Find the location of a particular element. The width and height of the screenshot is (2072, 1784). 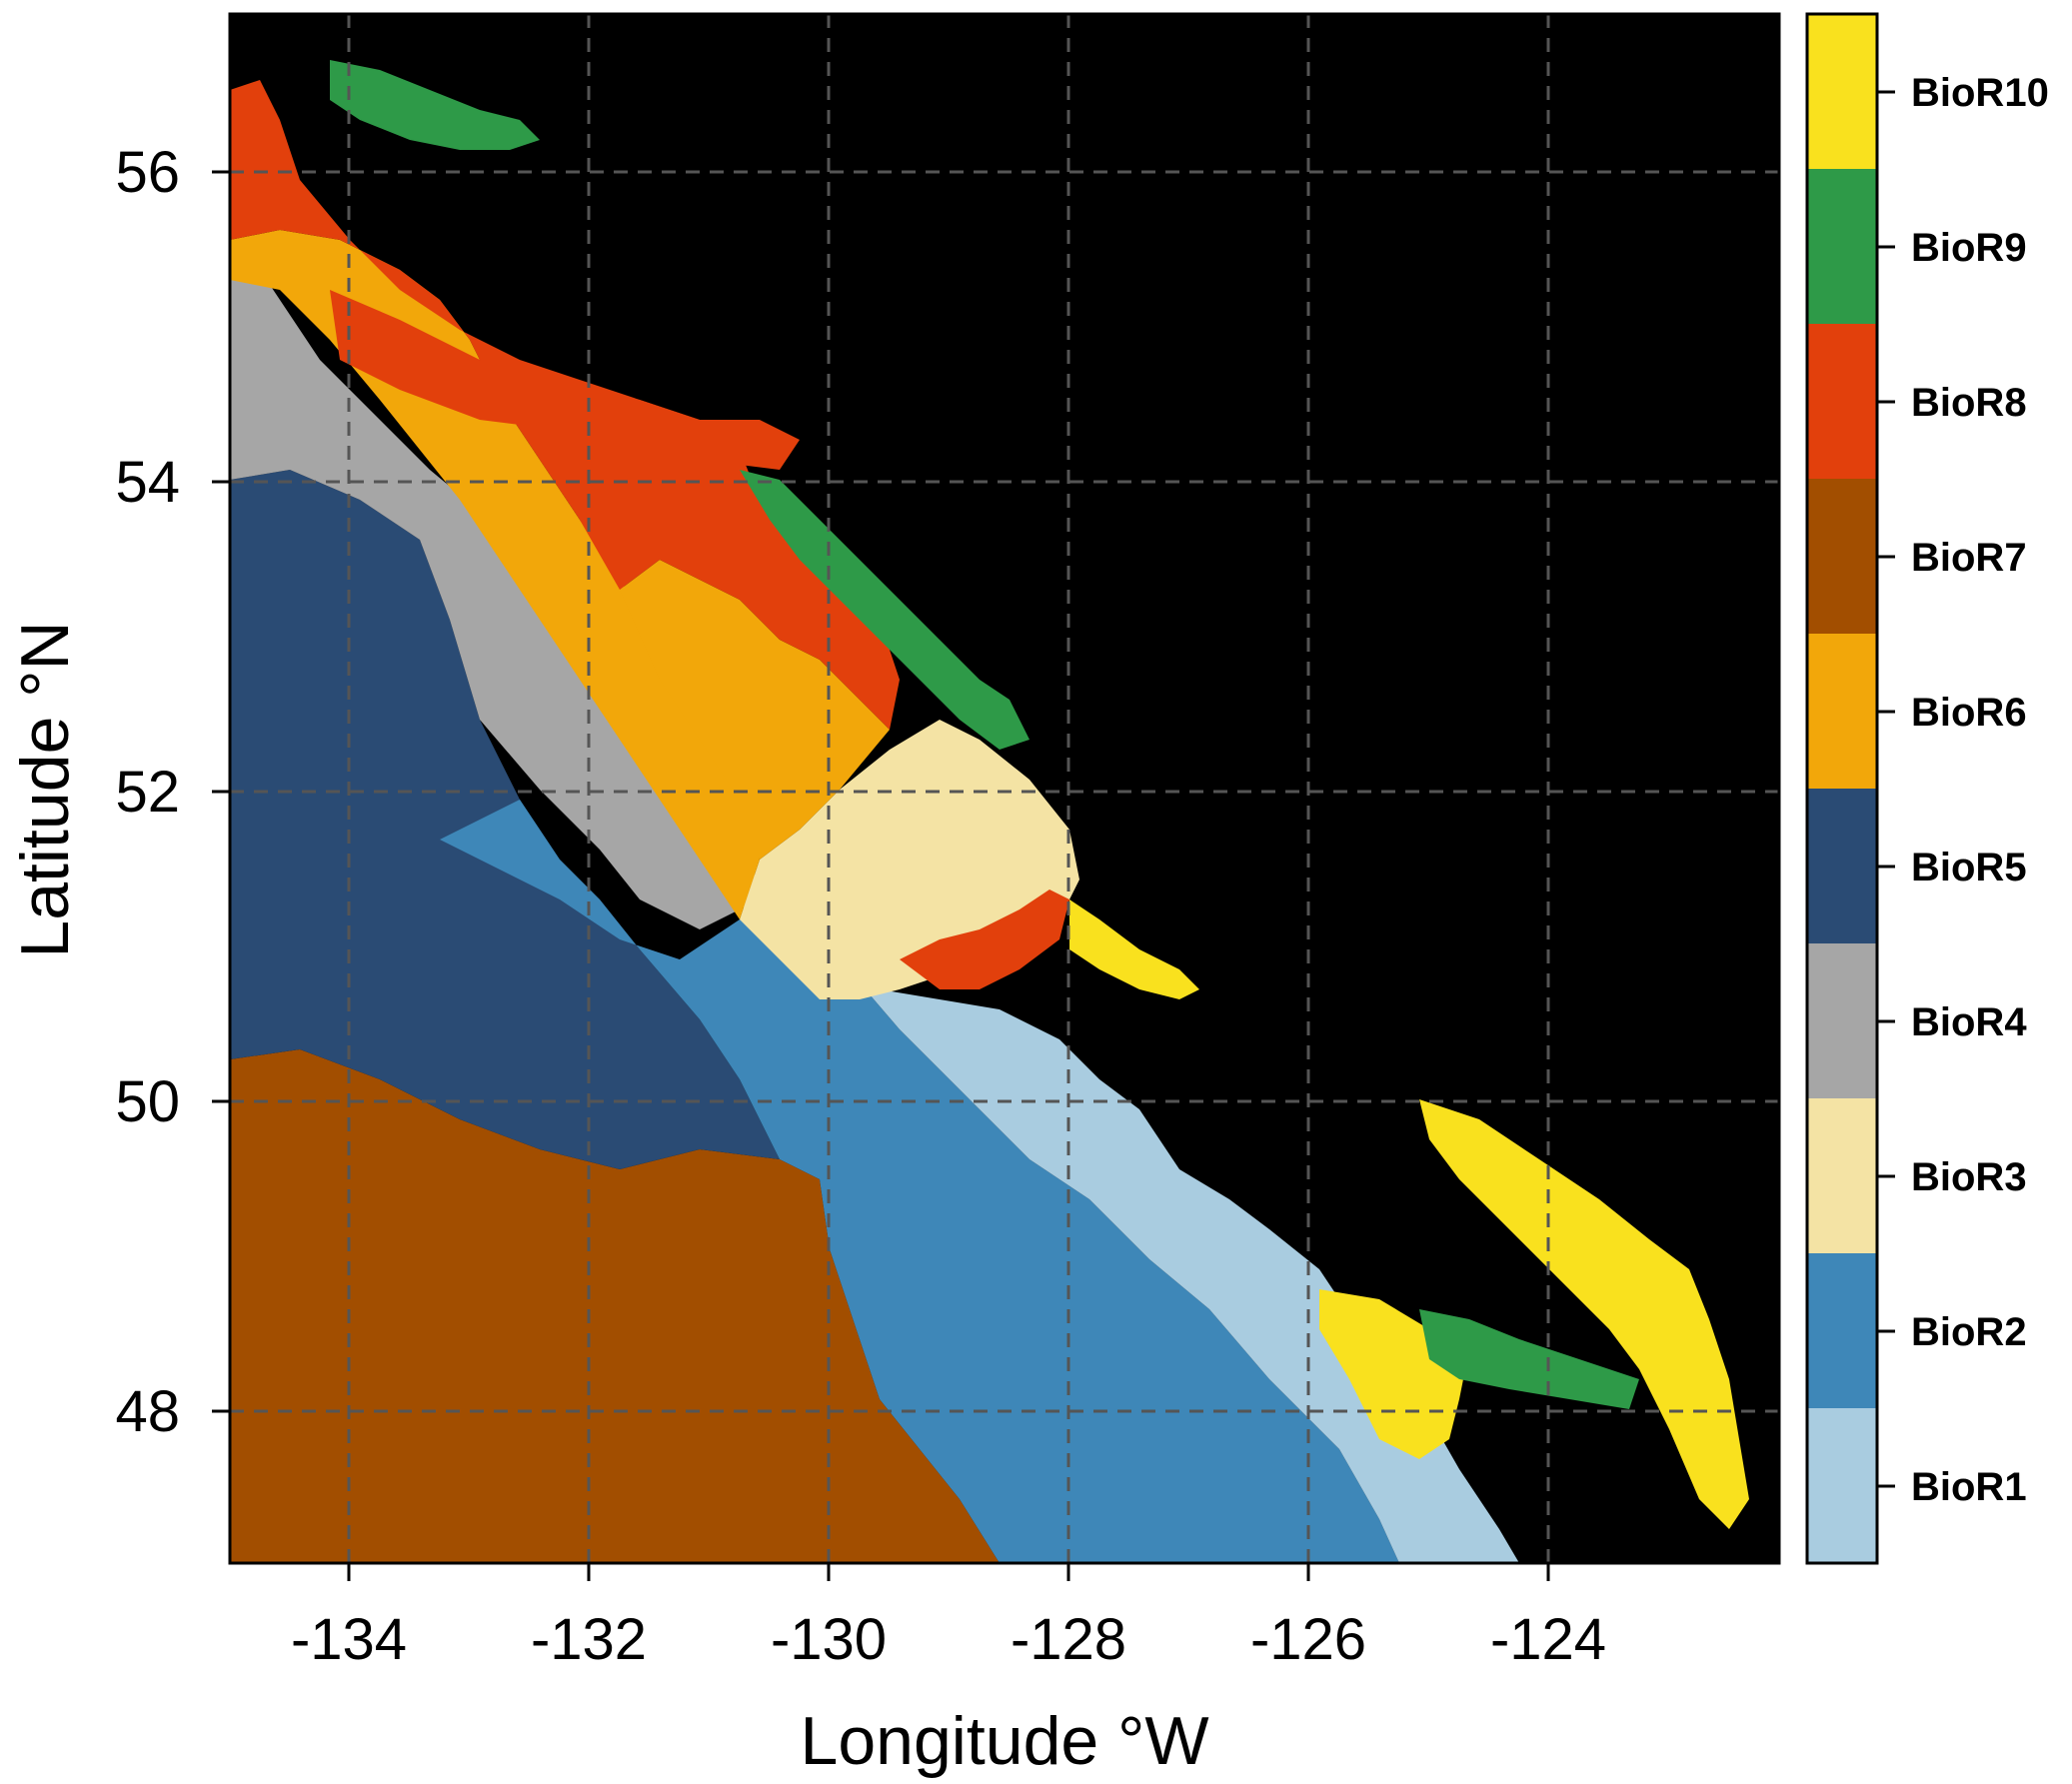

x-tick-label: -134 is located at coordinates (349, 1639).